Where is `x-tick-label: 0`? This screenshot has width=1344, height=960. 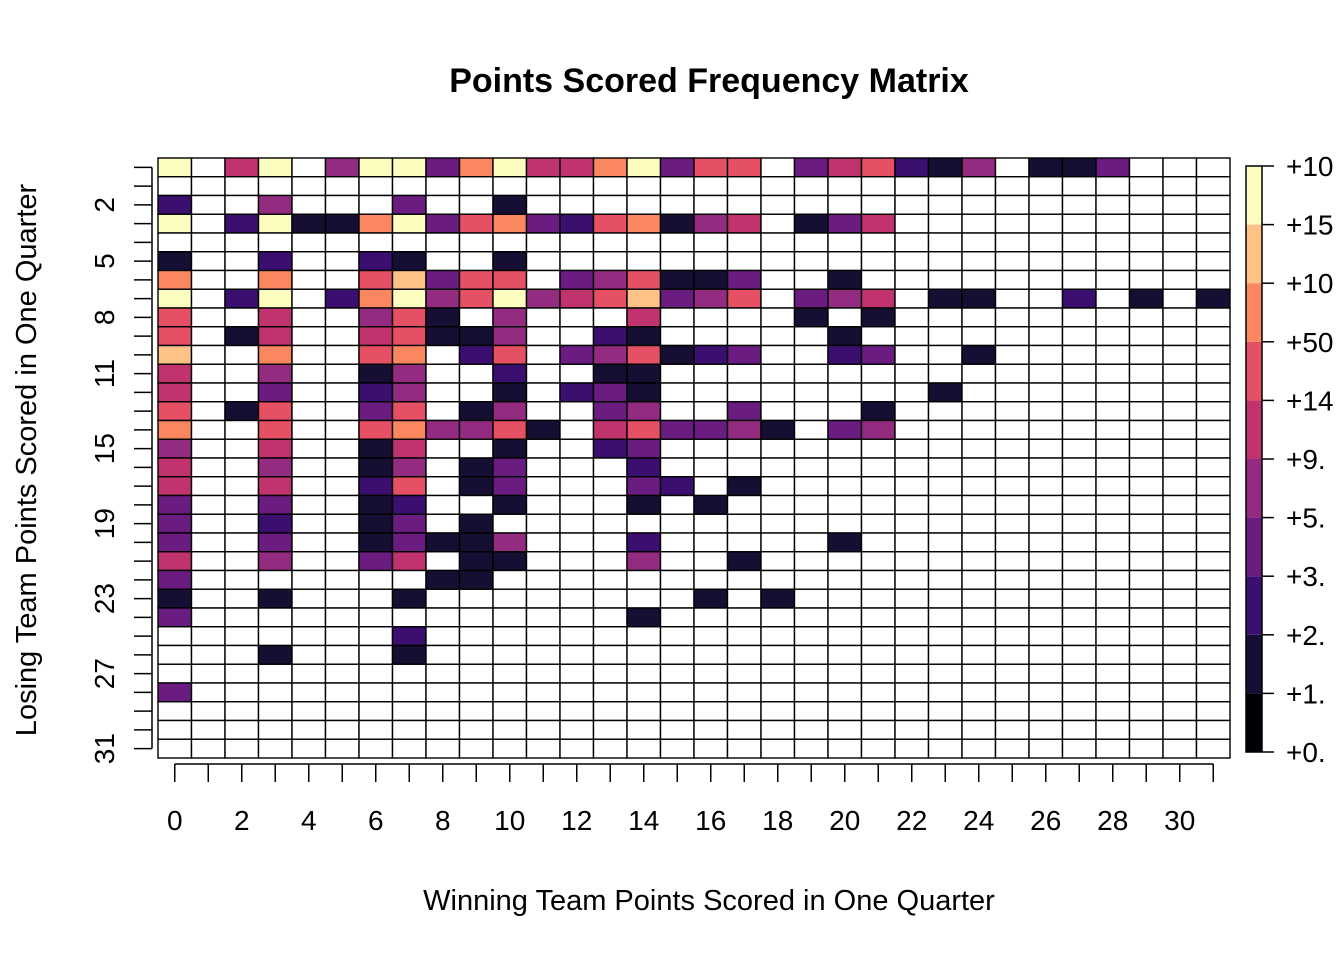 x-tick-label: 0 is located at coordinates (175, 820).